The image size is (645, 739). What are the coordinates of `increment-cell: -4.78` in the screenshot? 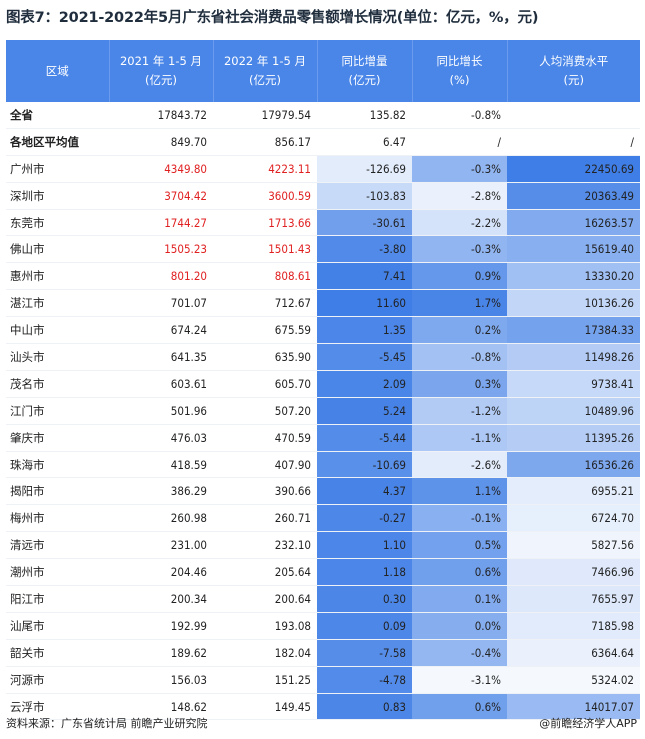 It's located at (364, 680).